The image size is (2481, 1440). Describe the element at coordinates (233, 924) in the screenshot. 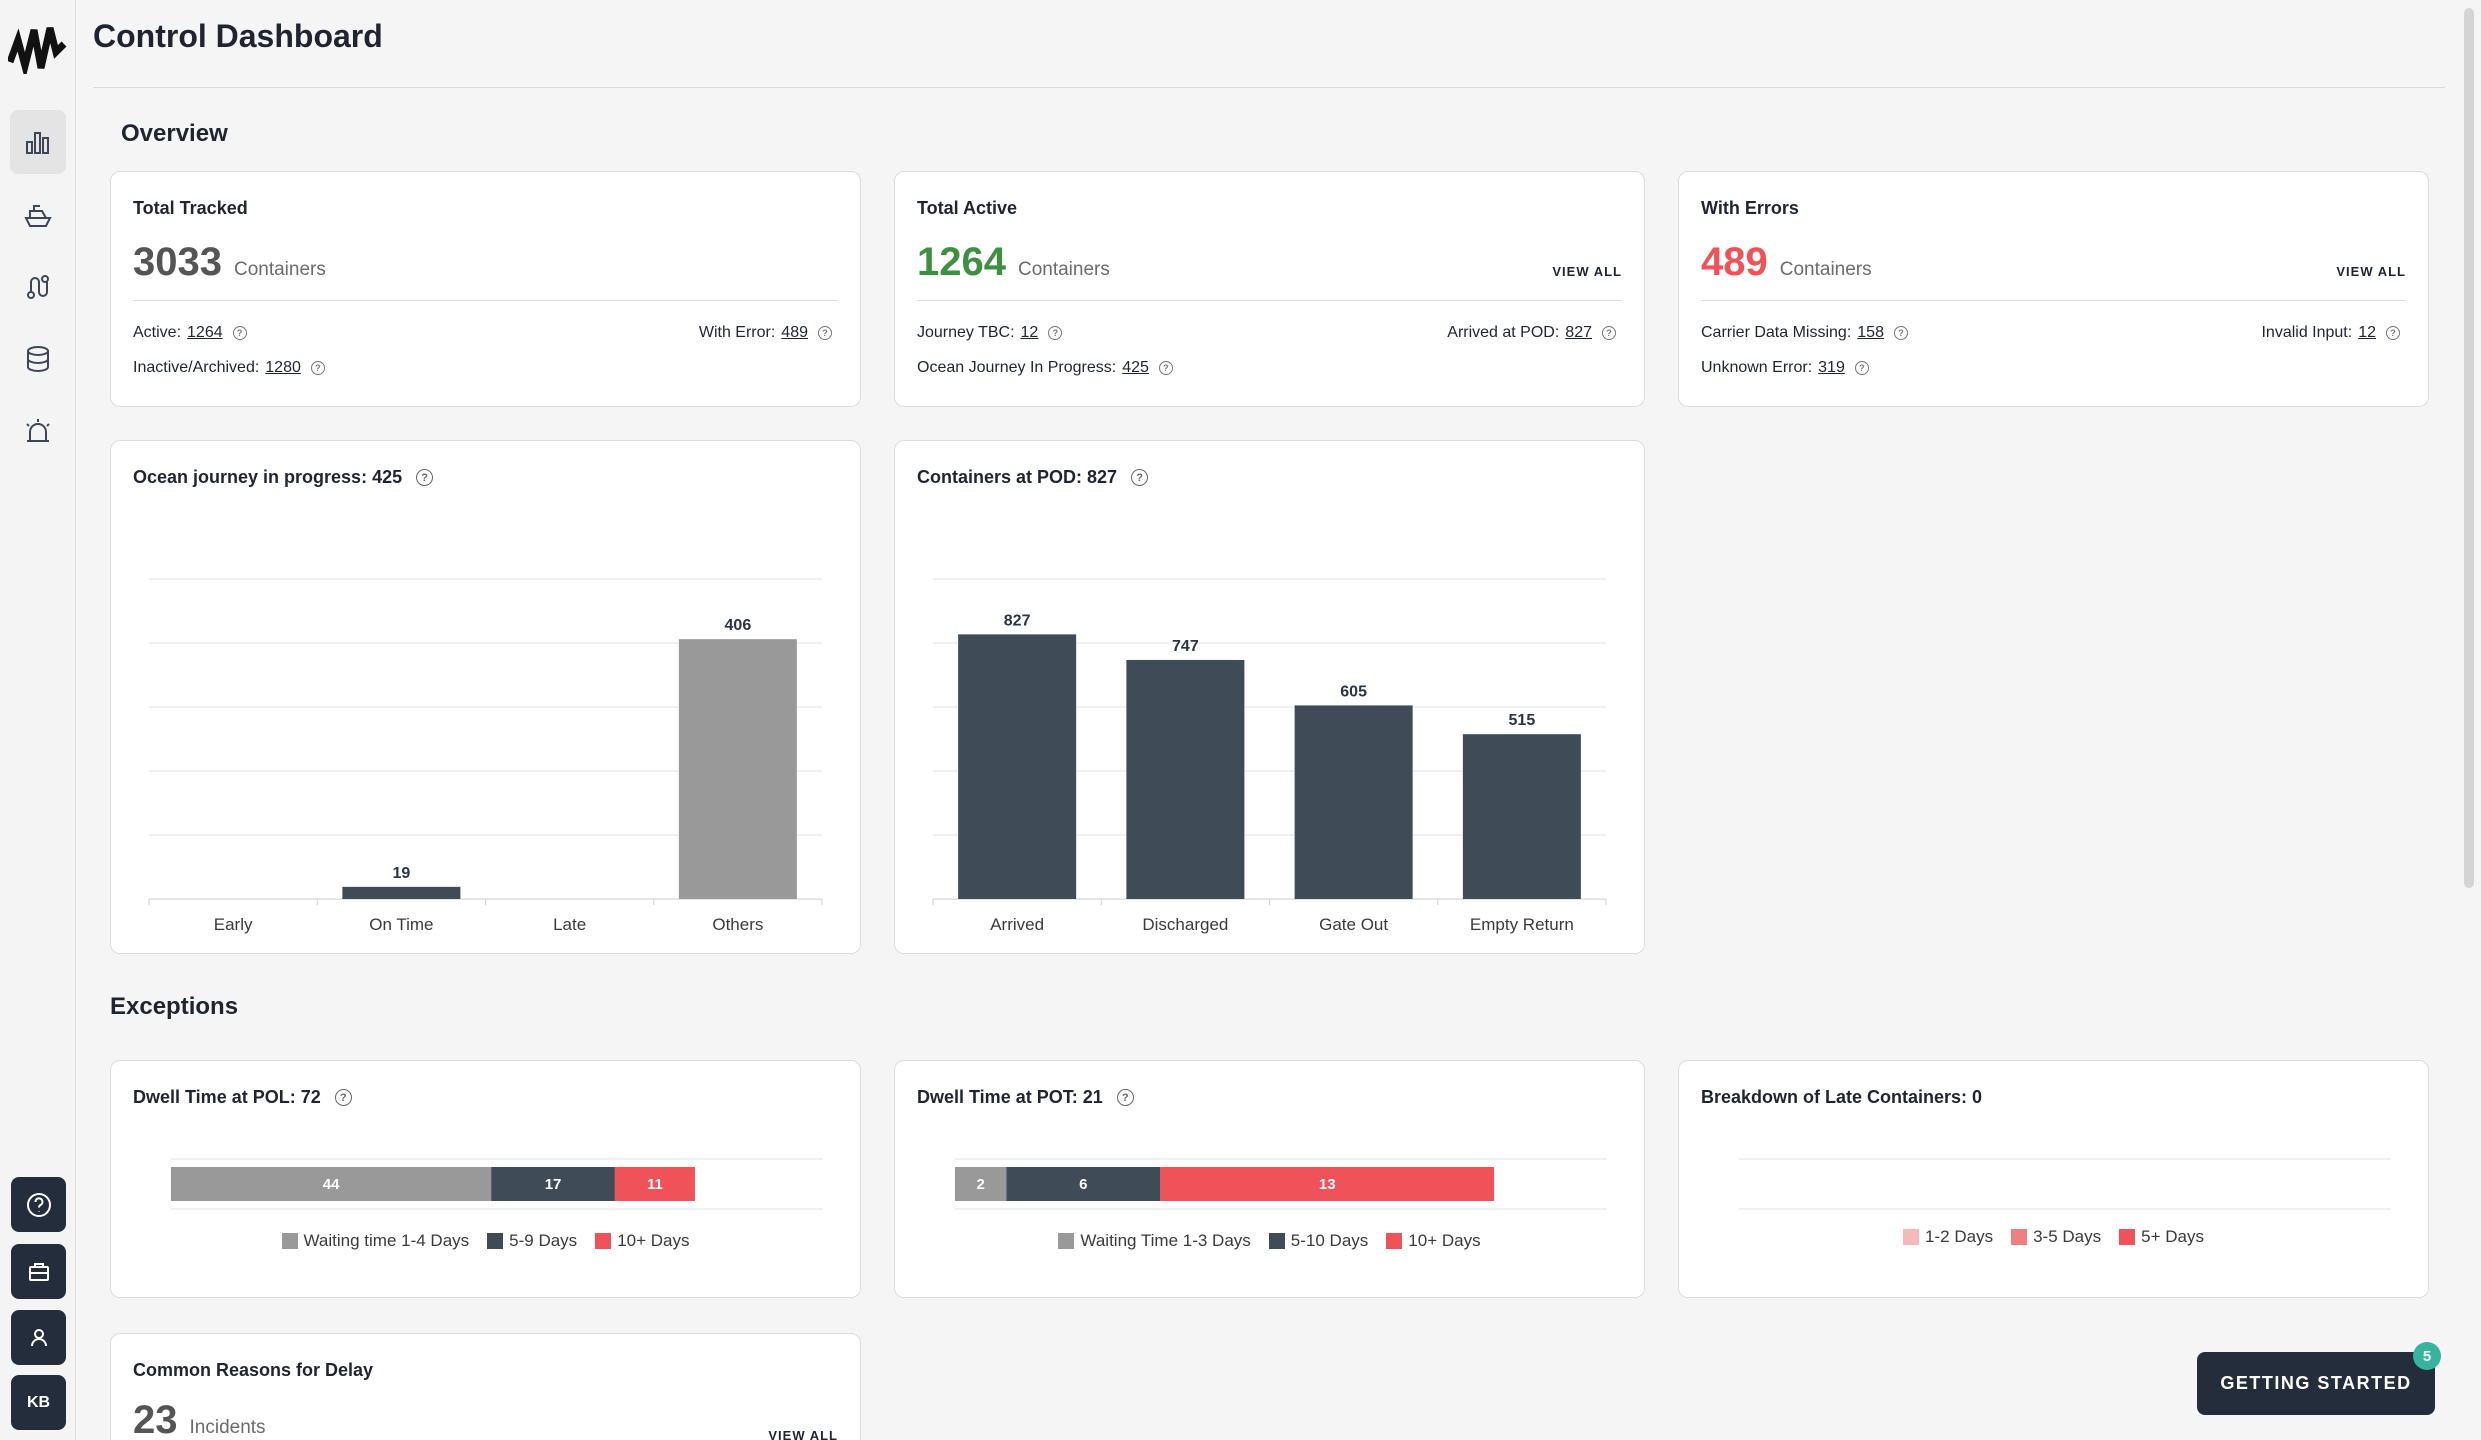

I see `x-tick-label: Early` at that location.